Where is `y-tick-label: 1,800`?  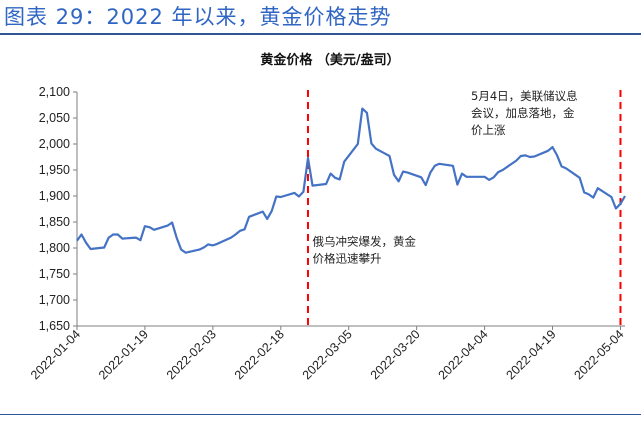
y-tick-label: 1,800 is located at coordinates (54, 248).